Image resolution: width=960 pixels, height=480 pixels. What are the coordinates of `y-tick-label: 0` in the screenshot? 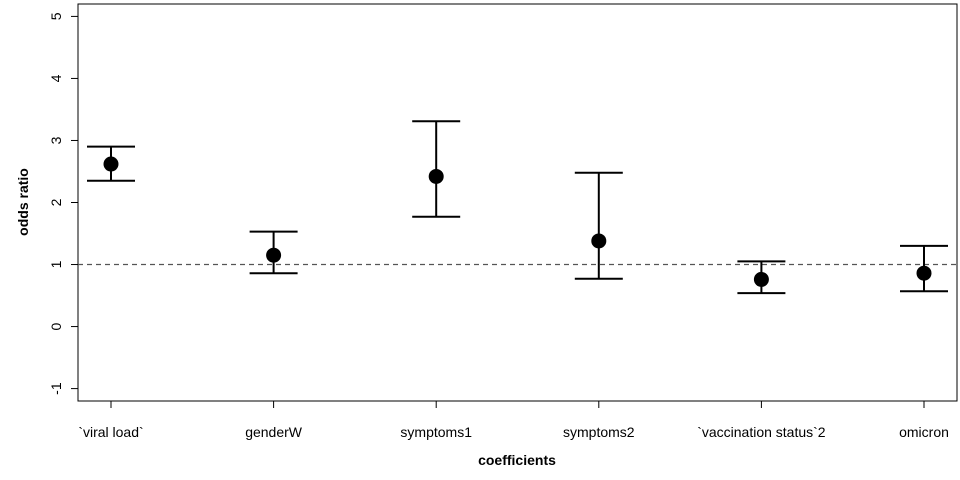 It's located at (56, 326).